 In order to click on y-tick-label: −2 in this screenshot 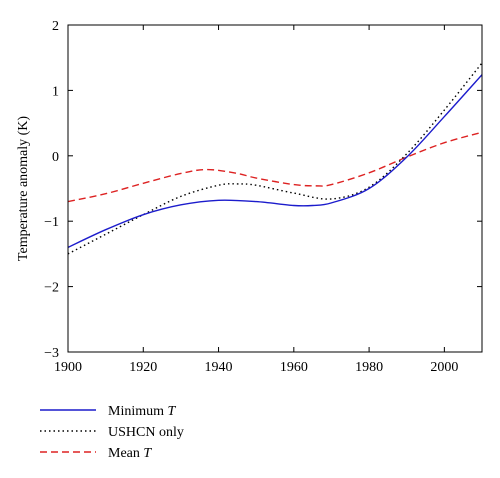, I will do `click(51, 288)`.